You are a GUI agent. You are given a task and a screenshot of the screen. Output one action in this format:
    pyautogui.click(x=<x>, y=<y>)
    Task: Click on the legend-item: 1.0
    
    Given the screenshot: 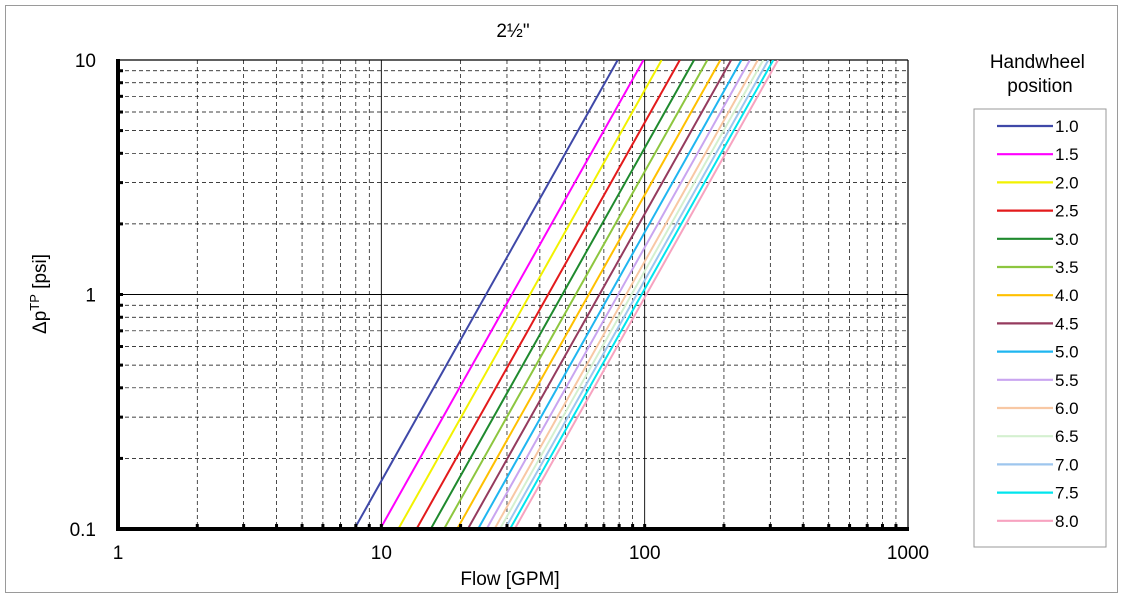 What is the action you would take?
    pyautogui.click(x=1038, y=126)
    